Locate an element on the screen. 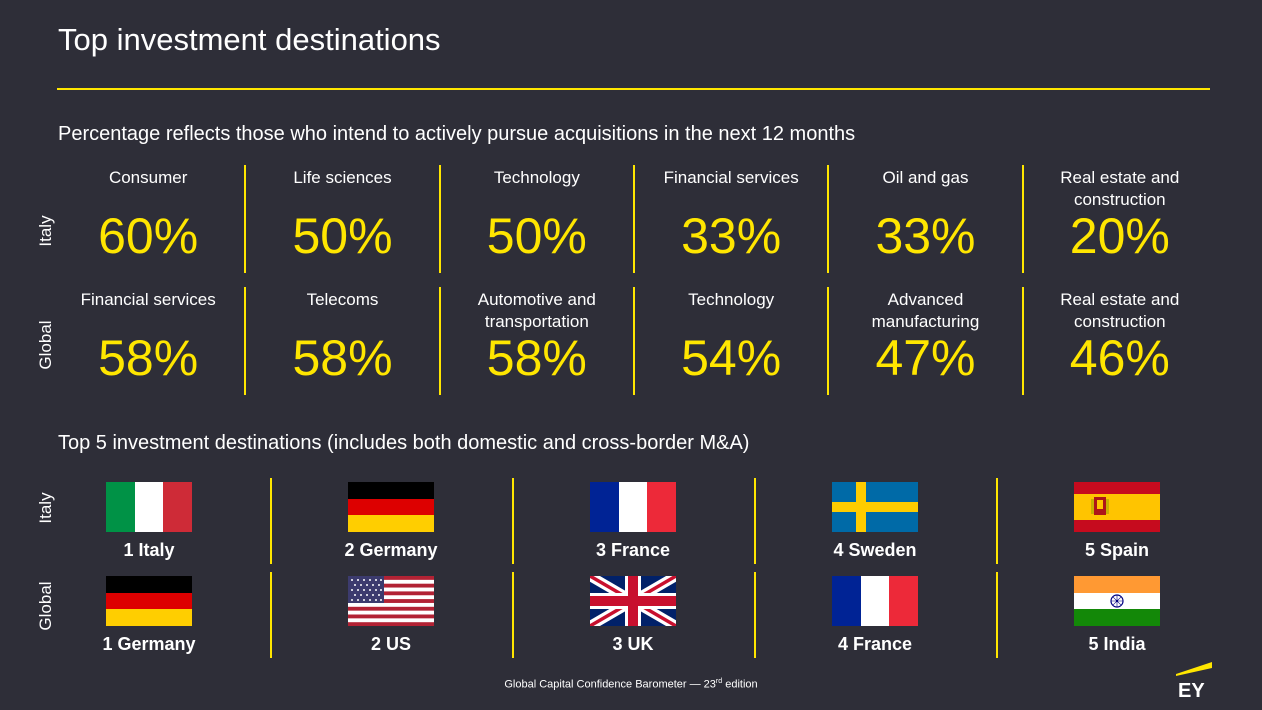 This screenshot has height=710, width=1262. sweden-flag-icon is located at coordinates (875, 507).